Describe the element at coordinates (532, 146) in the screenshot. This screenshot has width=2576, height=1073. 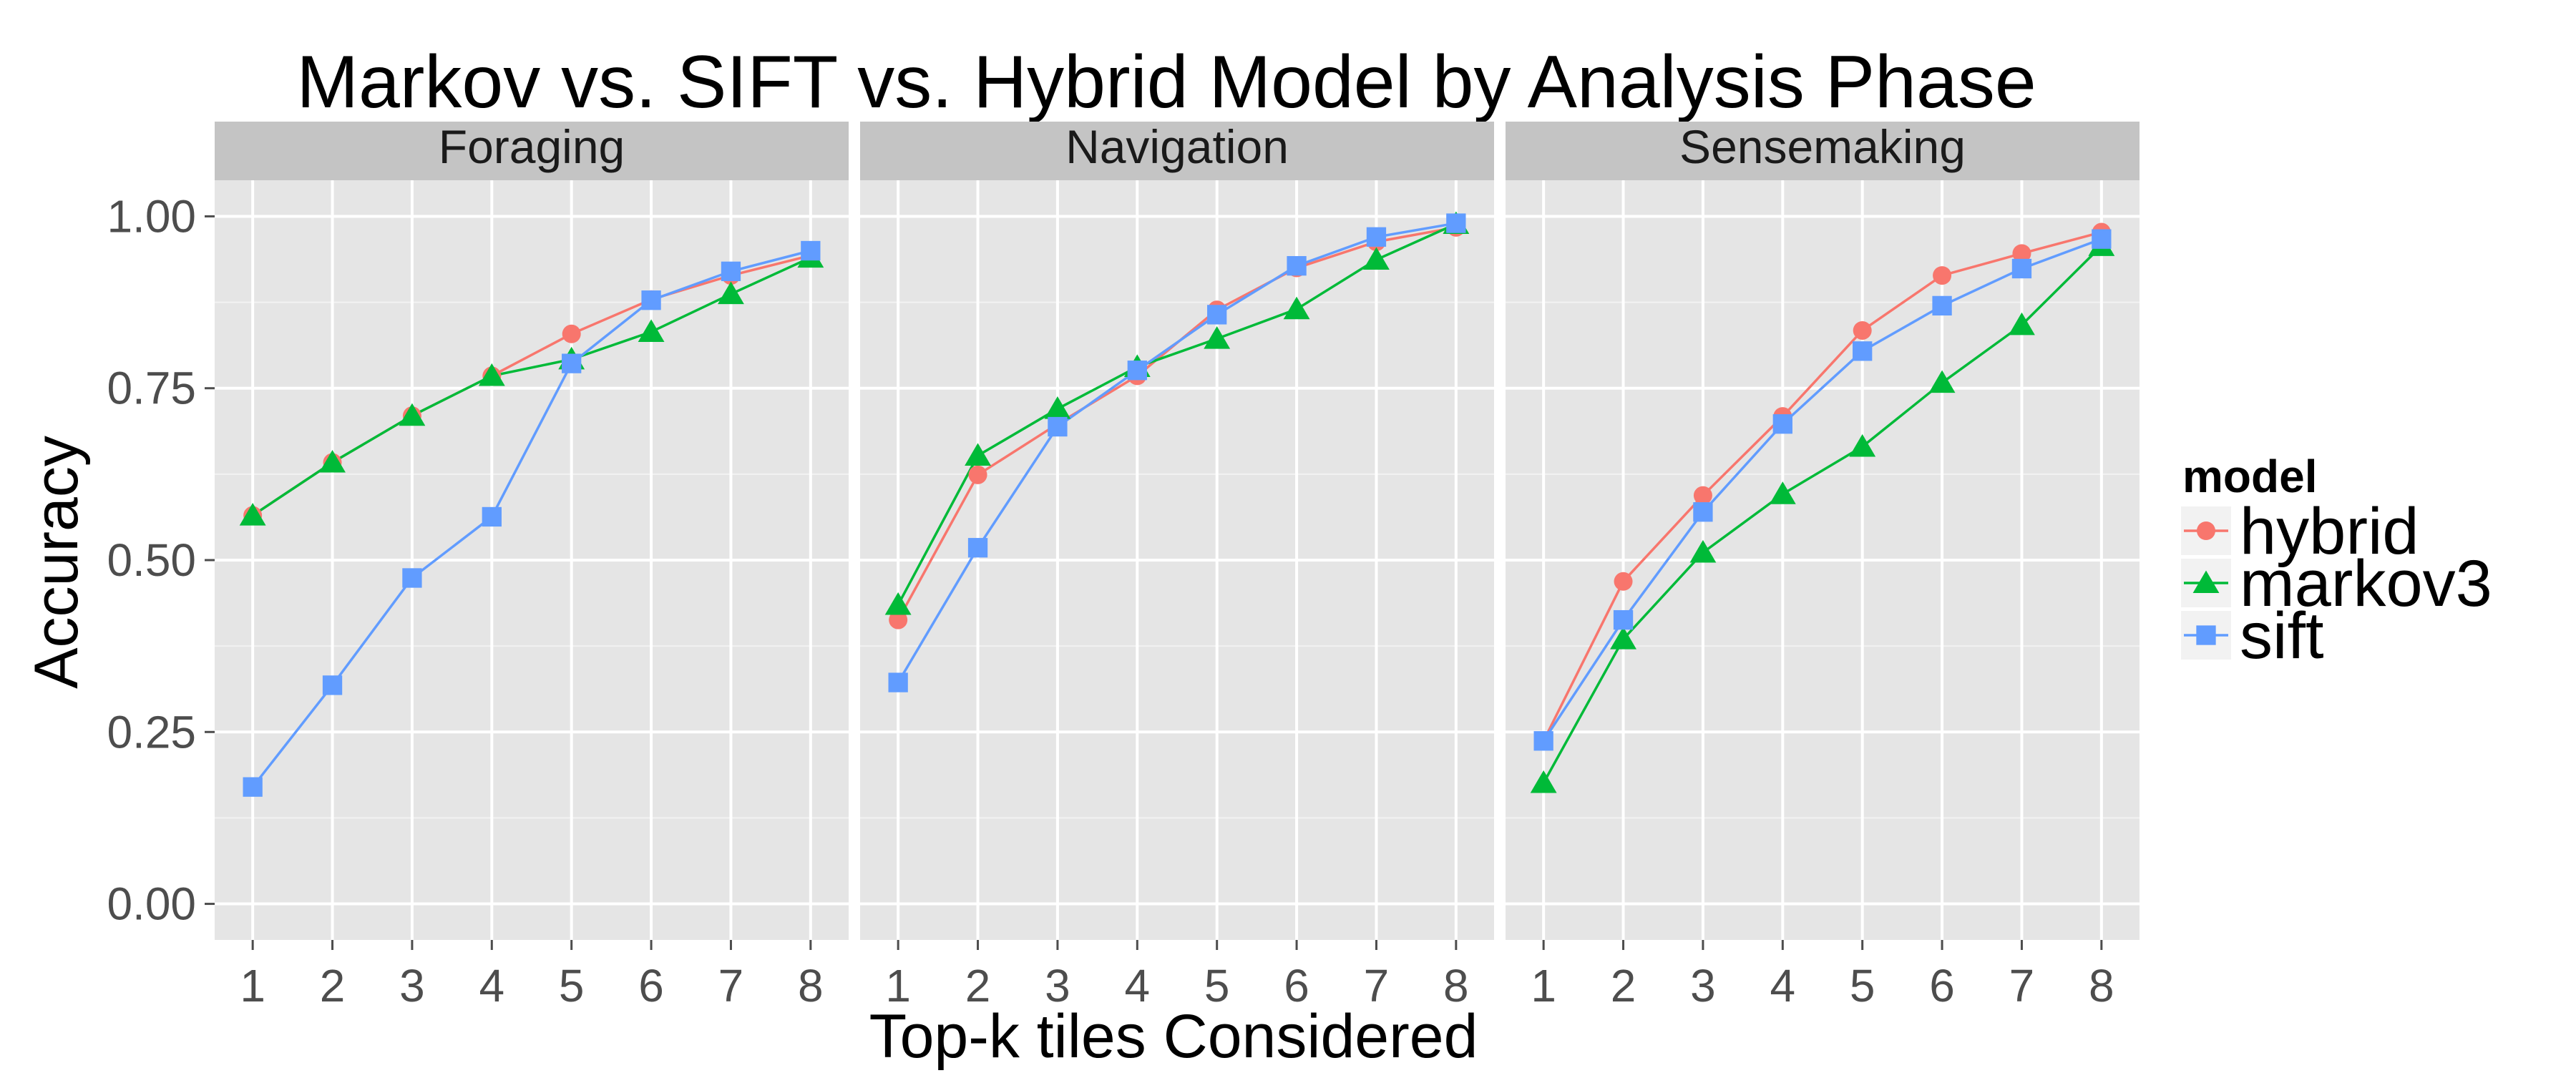
I see `facet-strip-label: Foraging` at that location.